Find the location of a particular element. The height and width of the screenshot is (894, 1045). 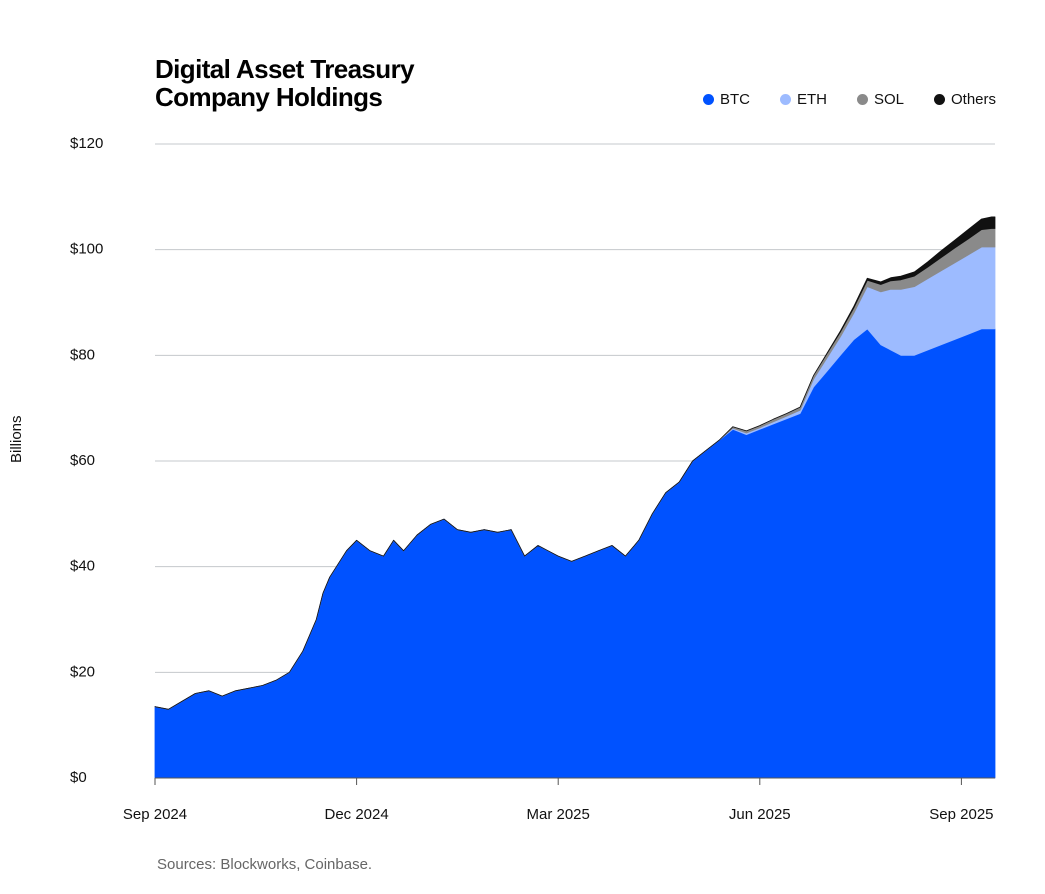

legend-label-btc: BTC is located at coordinates (734, 99).